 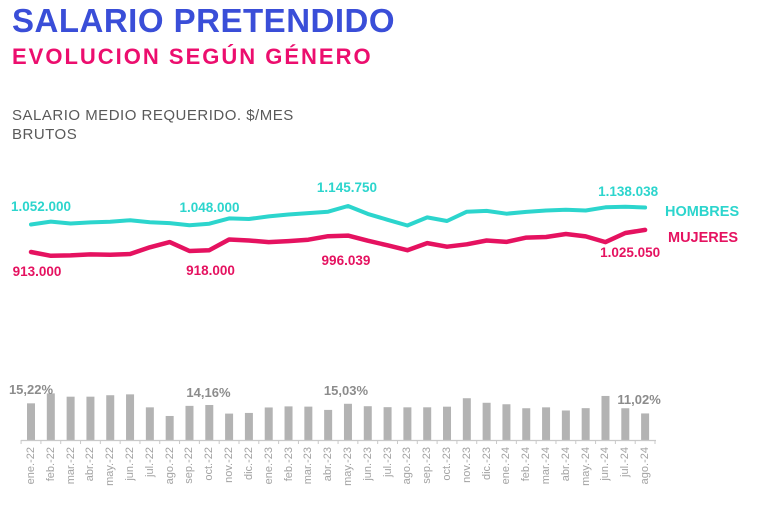 What do you see at coordinates (585, 466) in the screenshot?
I see `month-label: may.-24` at bounding box center [585, 466].